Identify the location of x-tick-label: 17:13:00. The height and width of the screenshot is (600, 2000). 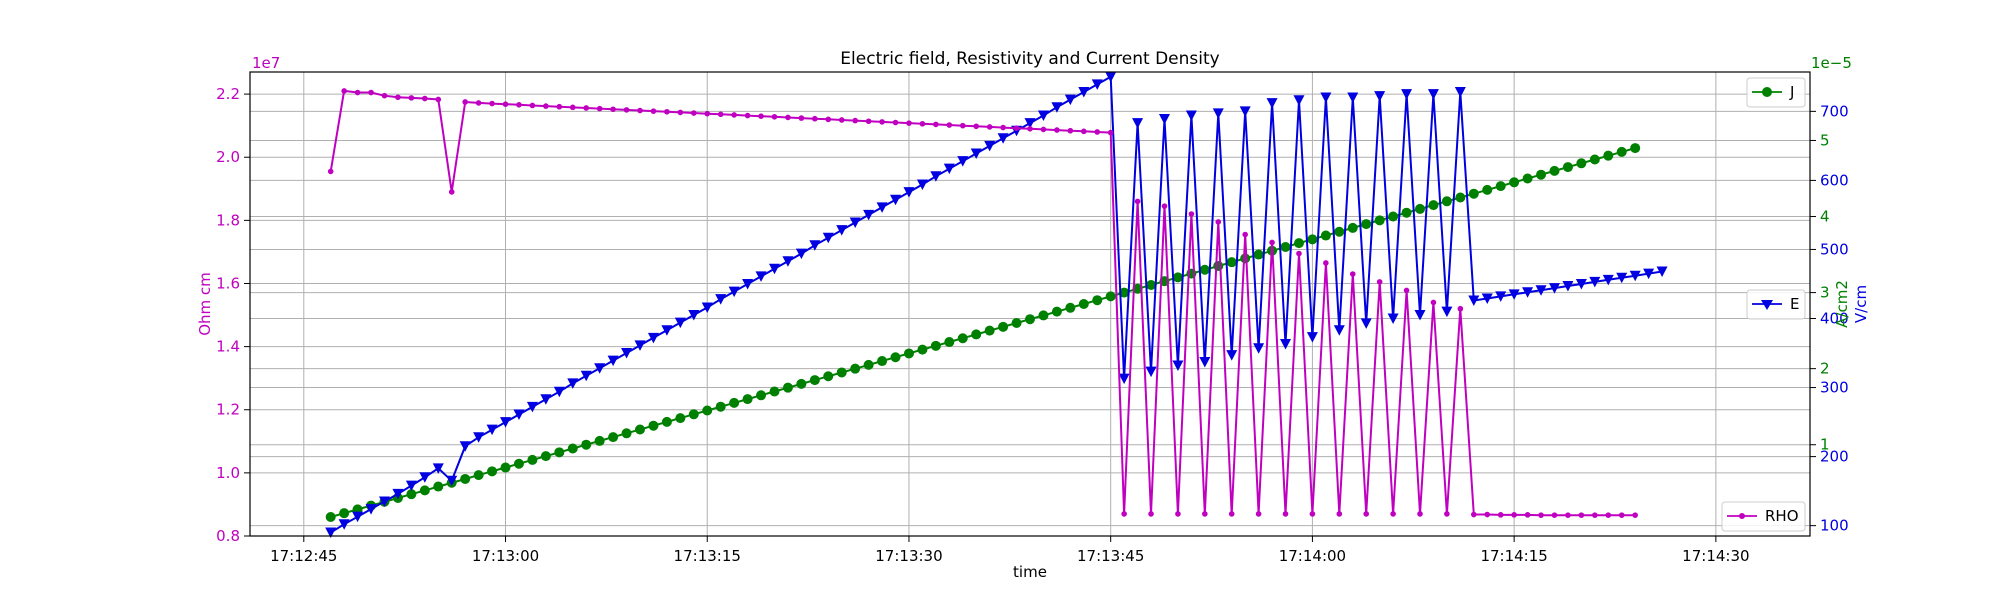
(505, 556).